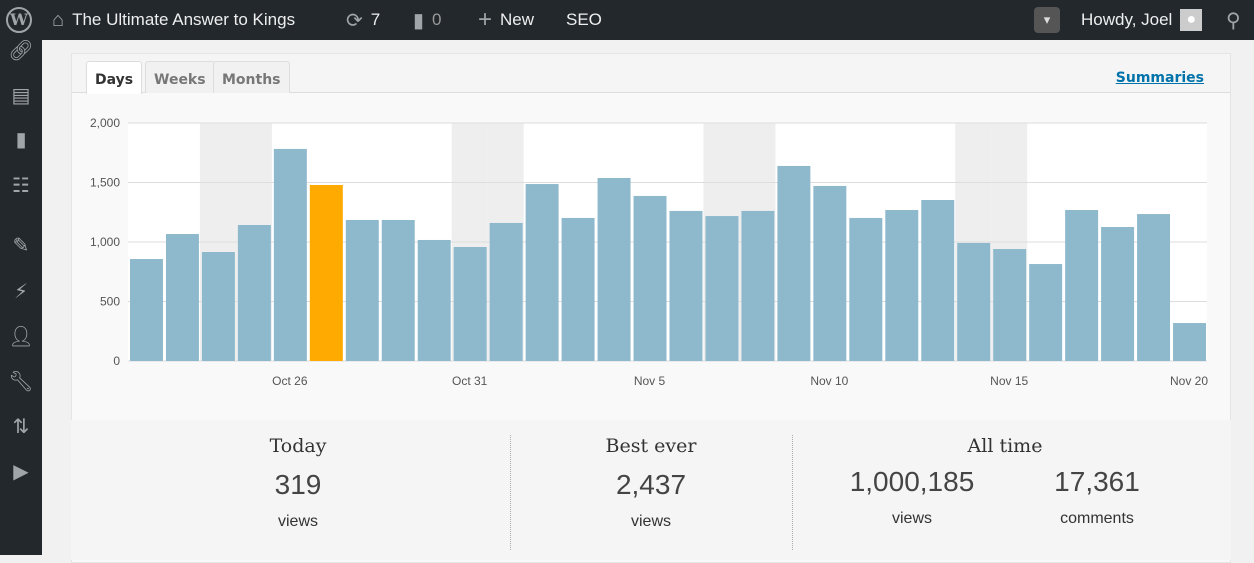 The height and width of the screenshot is (563, 1254). I want to click on speech-bubble-icon: ▾, so click(1047, 20).